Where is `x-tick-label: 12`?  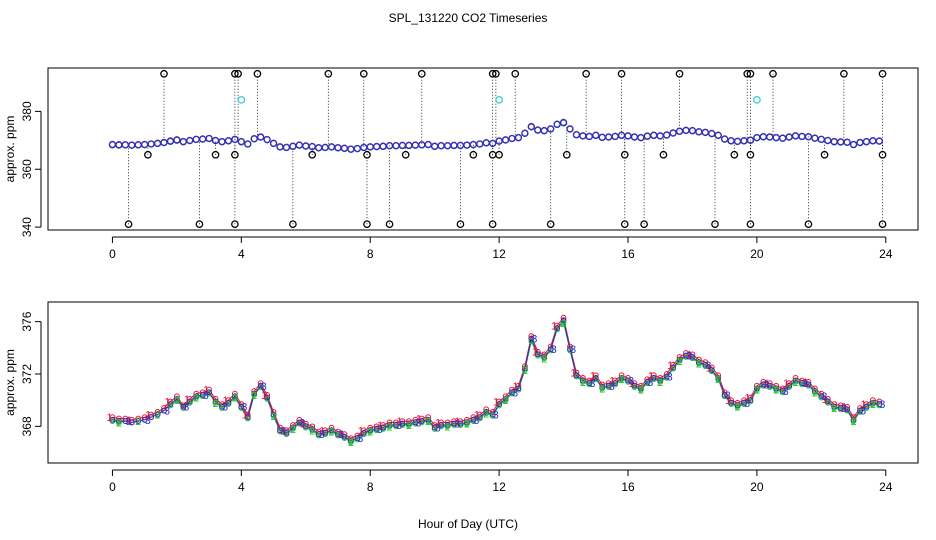
x-tick-label: 12 is located at coordinates (499, 254).